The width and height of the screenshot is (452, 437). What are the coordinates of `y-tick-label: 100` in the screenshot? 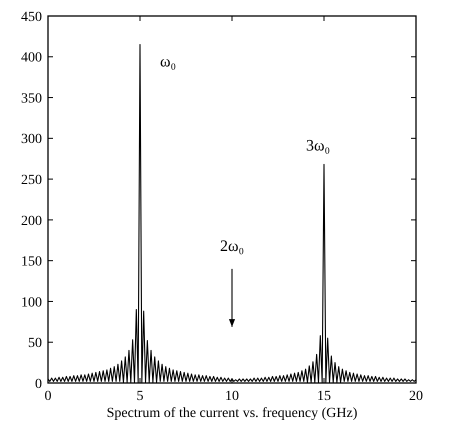 It's located at (31, 302).